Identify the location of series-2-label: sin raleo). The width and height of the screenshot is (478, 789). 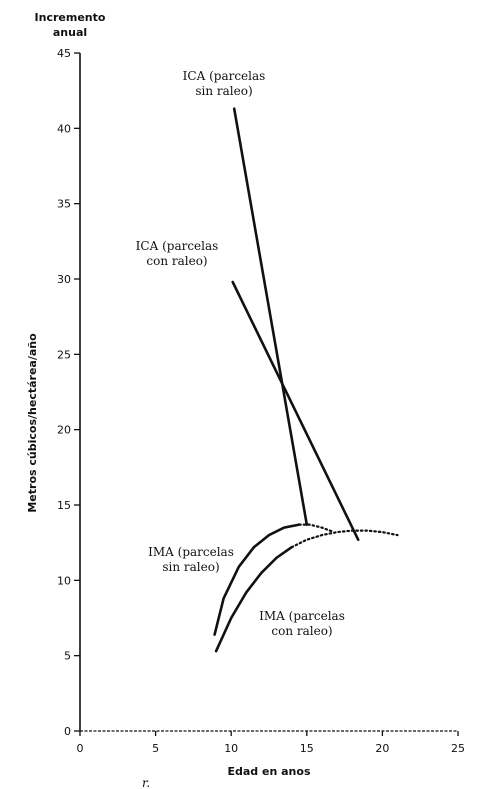
(190, 567).